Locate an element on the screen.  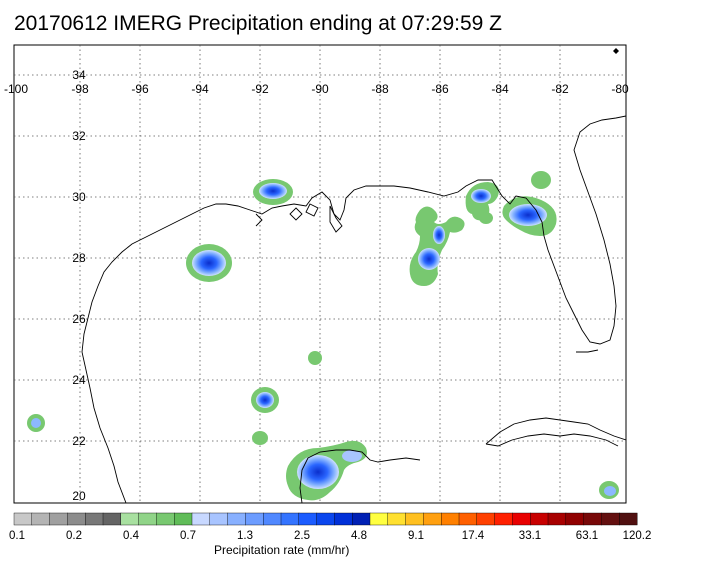
lat-tick: 28 is located at coordinates (79, 258).